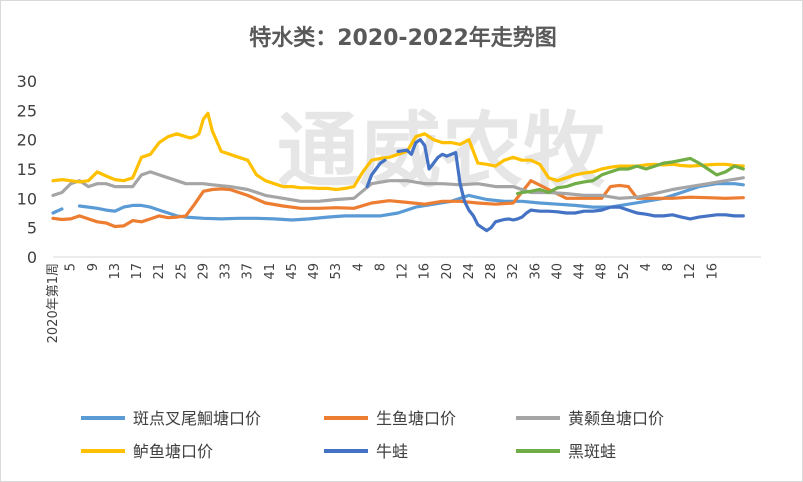 The height and width of the screenshot is (482, 803). Describe the element at coordinates (592, 451) in the screenshot. I see `legend-label: 黑斑蛙` at that location.